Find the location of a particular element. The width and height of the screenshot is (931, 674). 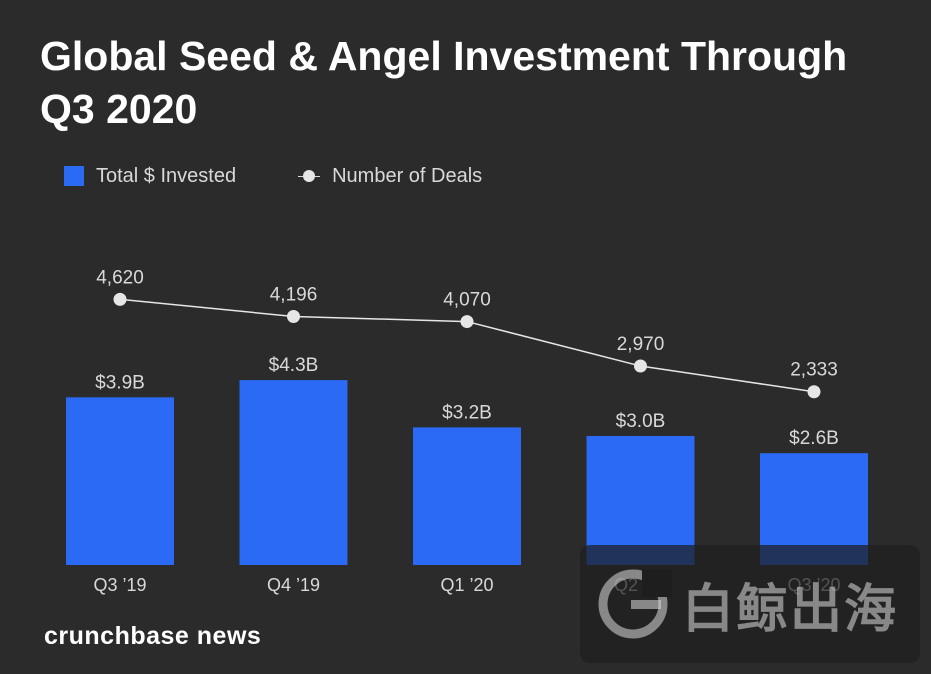

x-tick-label-2: Q4 ’19 is located at coordinates (293, 585).